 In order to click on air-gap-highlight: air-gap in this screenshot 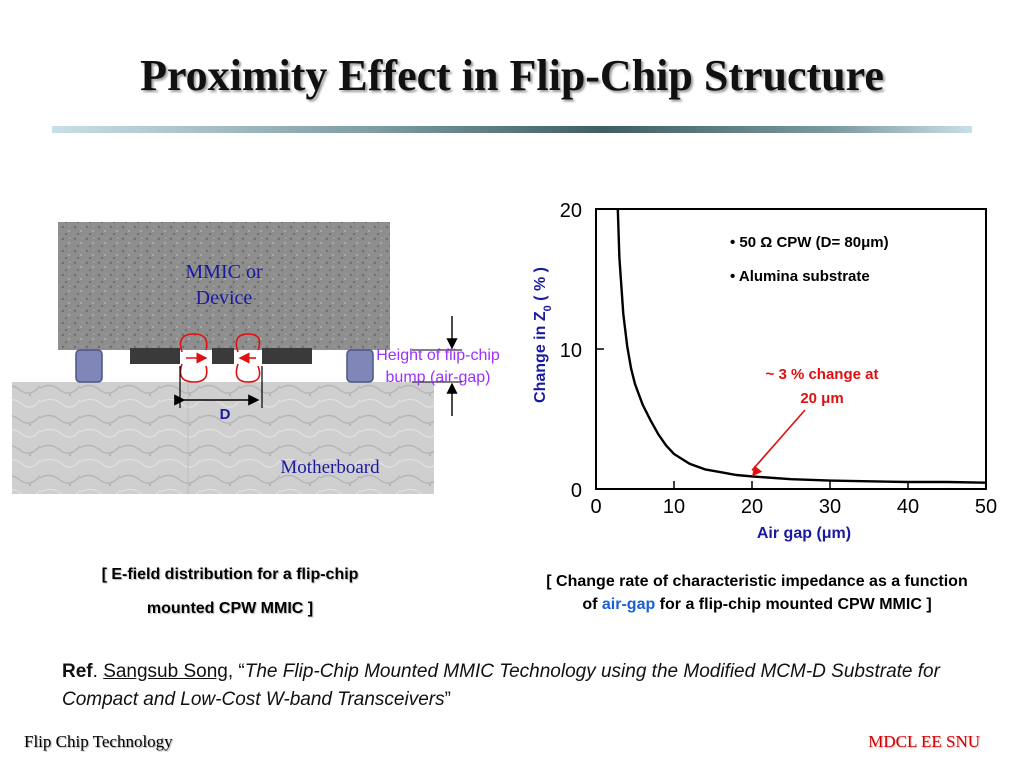, I will do `click(628, 604)`.